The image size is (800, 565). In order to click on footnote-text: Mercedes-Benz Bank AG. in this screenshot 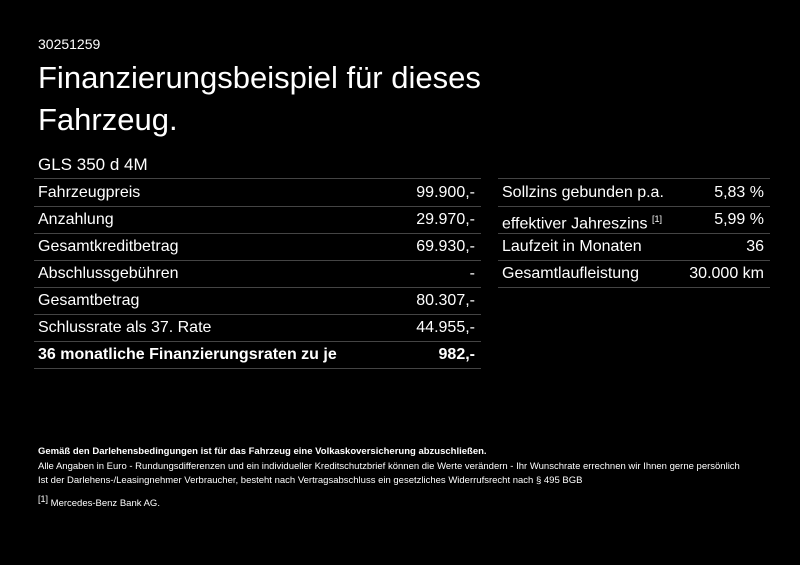, I will do `click(105, 504)`.